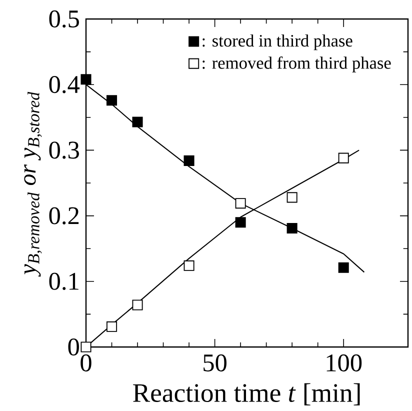 The width and height of the screenshot is (412, 411). I want to click on x-tick-label: 100, so click(344, 363).